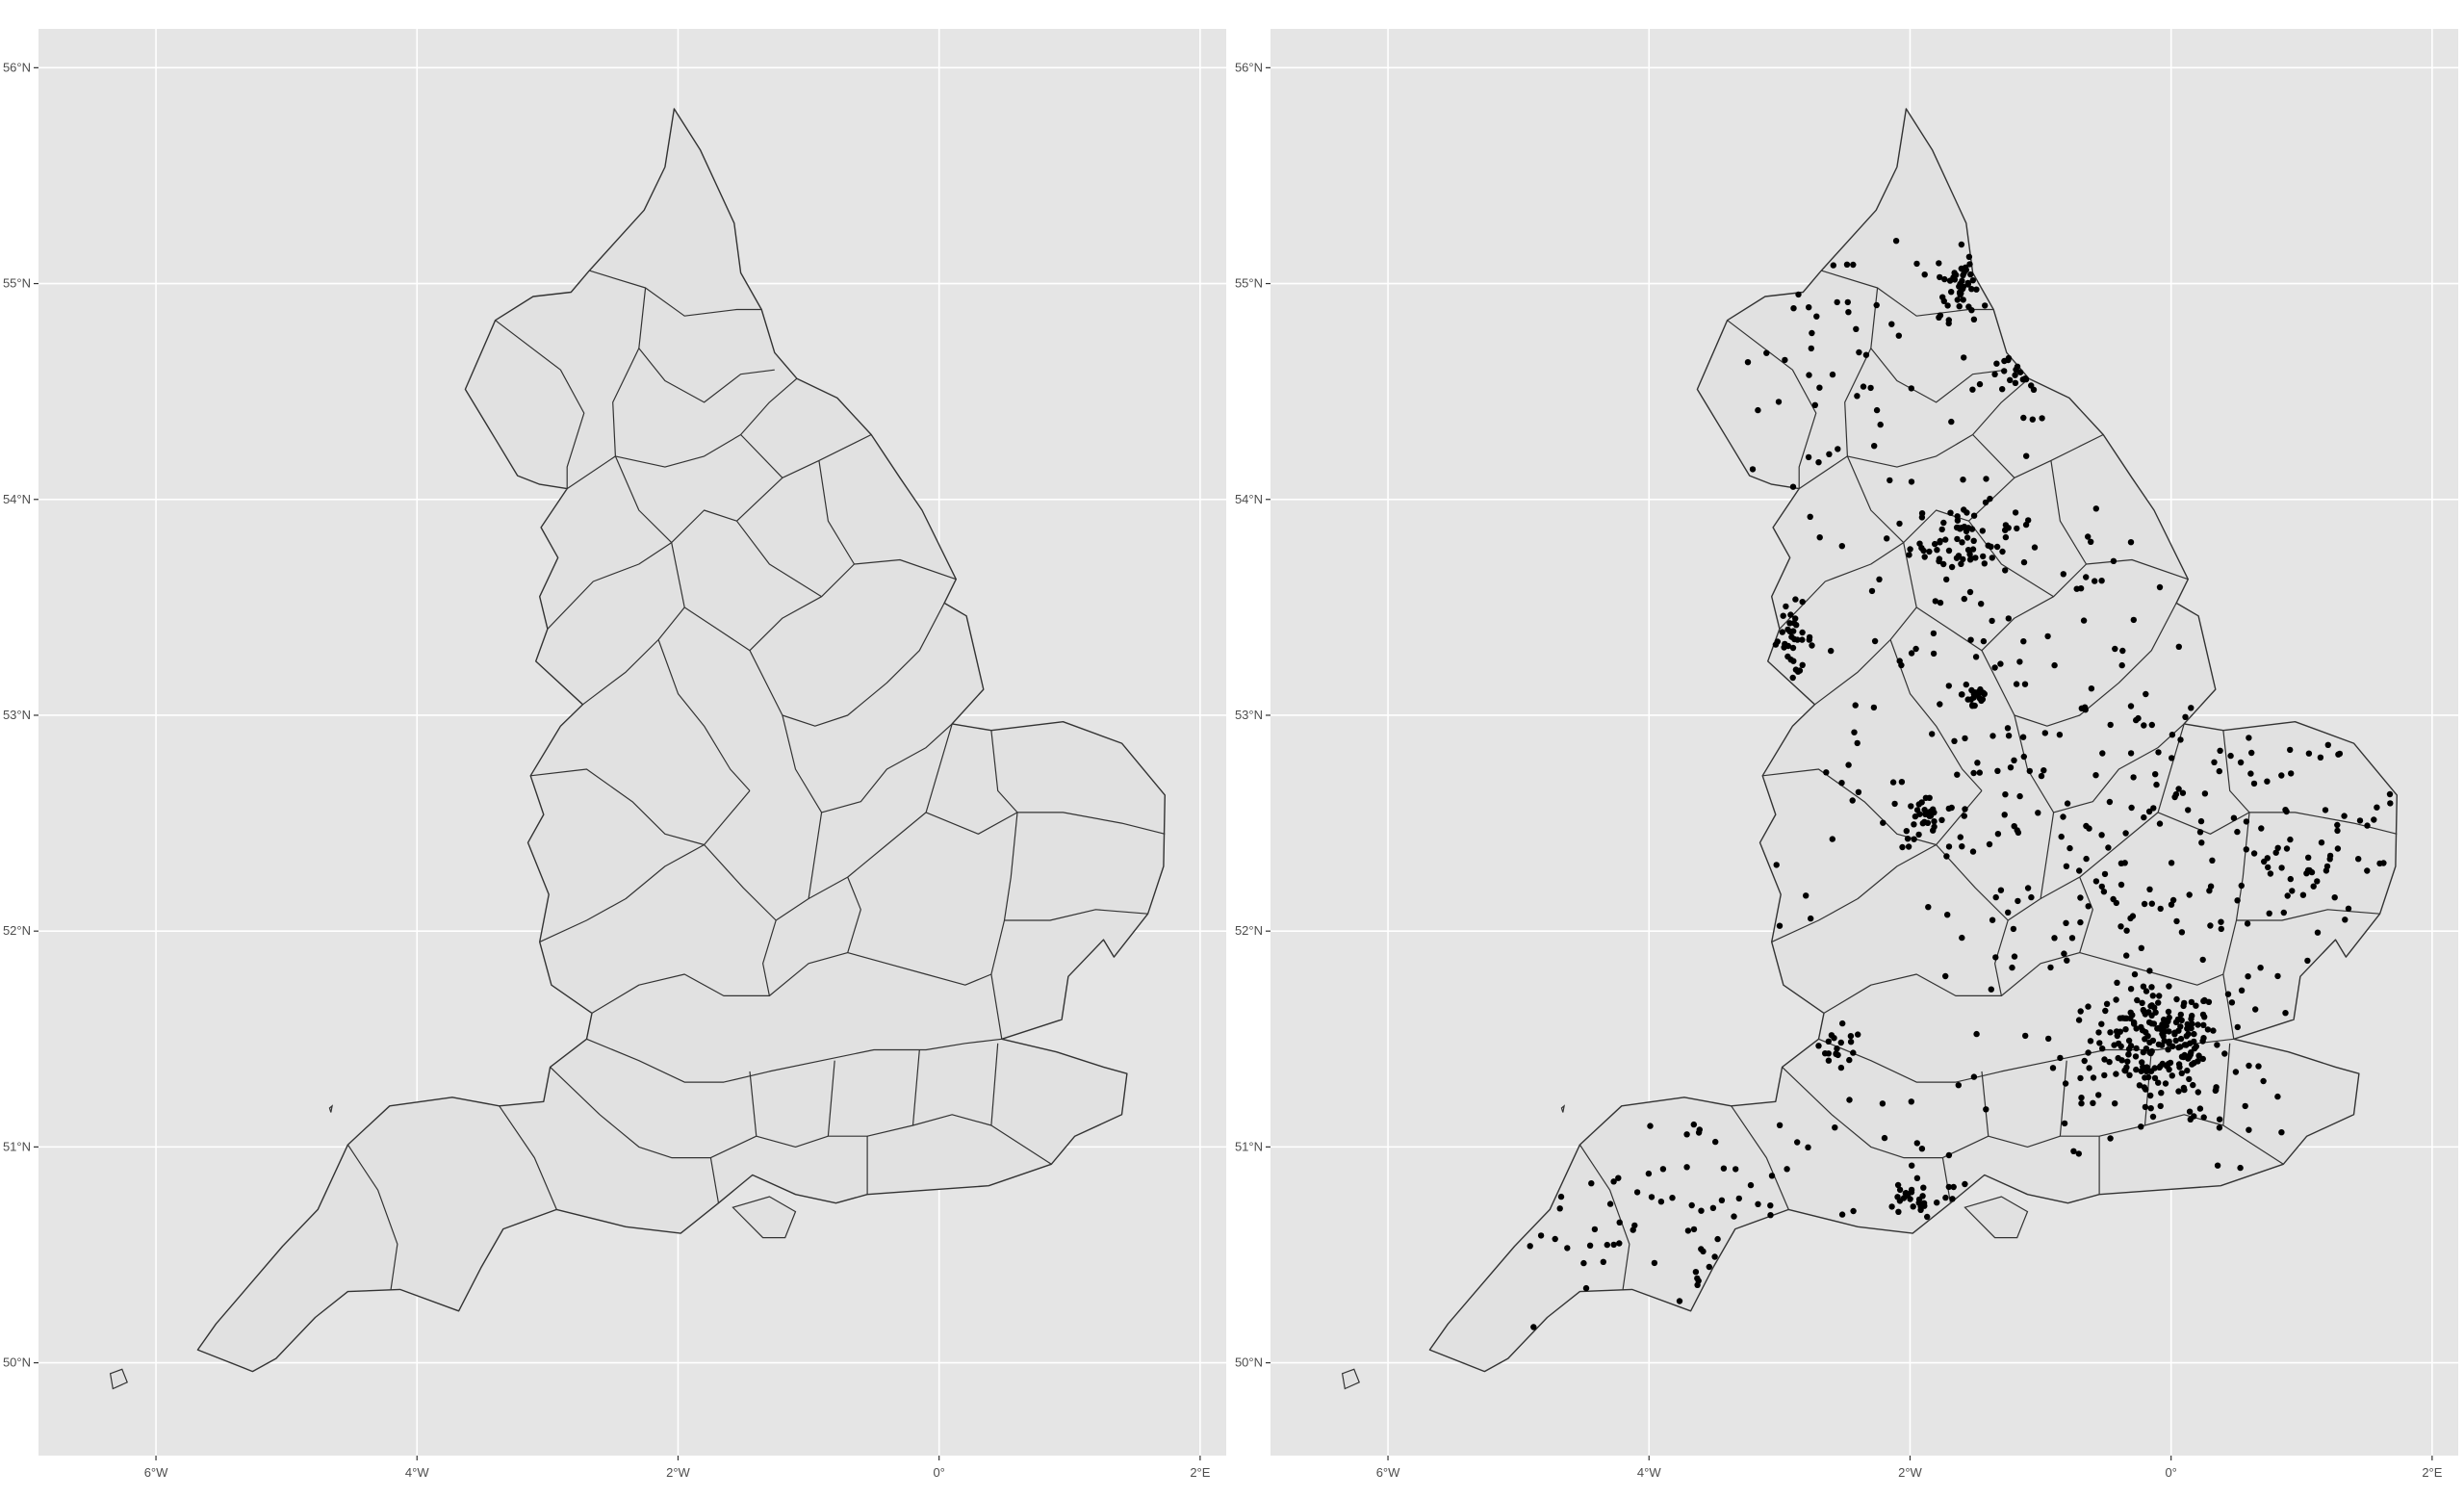 This screenshot has height=1497, width=2464. Describe the element at coordinates (1249, 499) in the screenshot. I see `y-tick-label: 54°N` at that location.